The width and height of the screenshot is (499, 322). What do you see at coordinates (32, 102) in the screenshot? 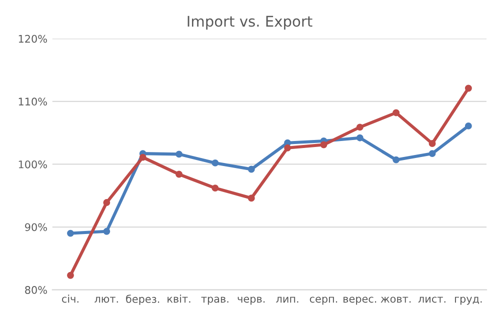
I see `y-tick-label: 110%` at bounding box center [32, 102].